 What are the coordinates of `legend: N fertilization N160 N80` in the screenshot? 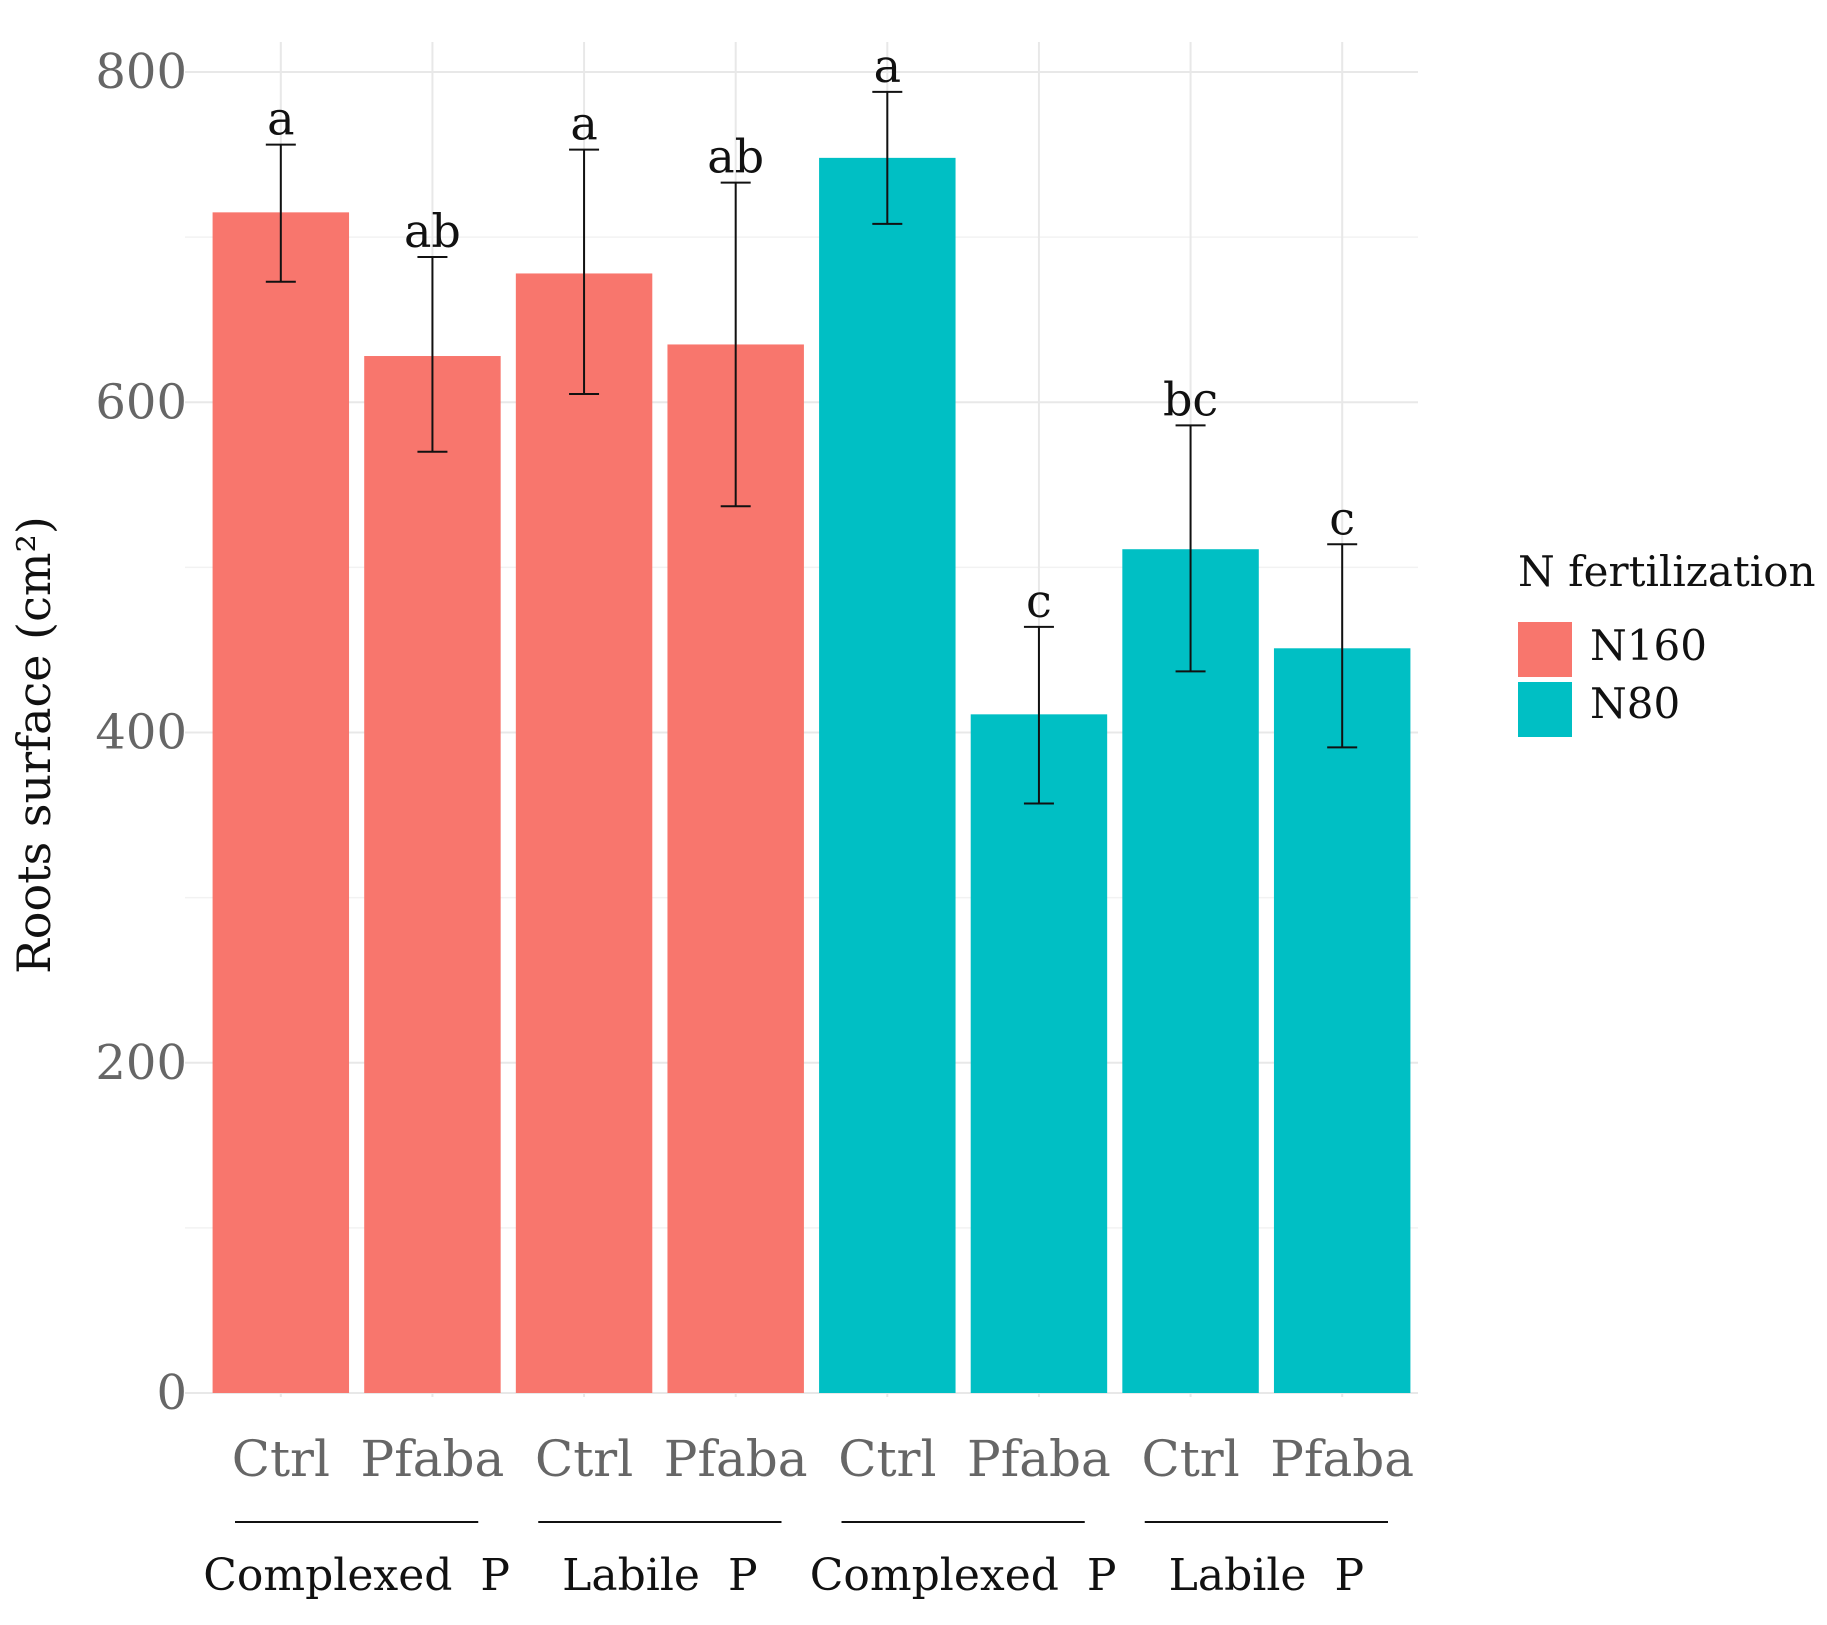 It's located at (1667, 642).